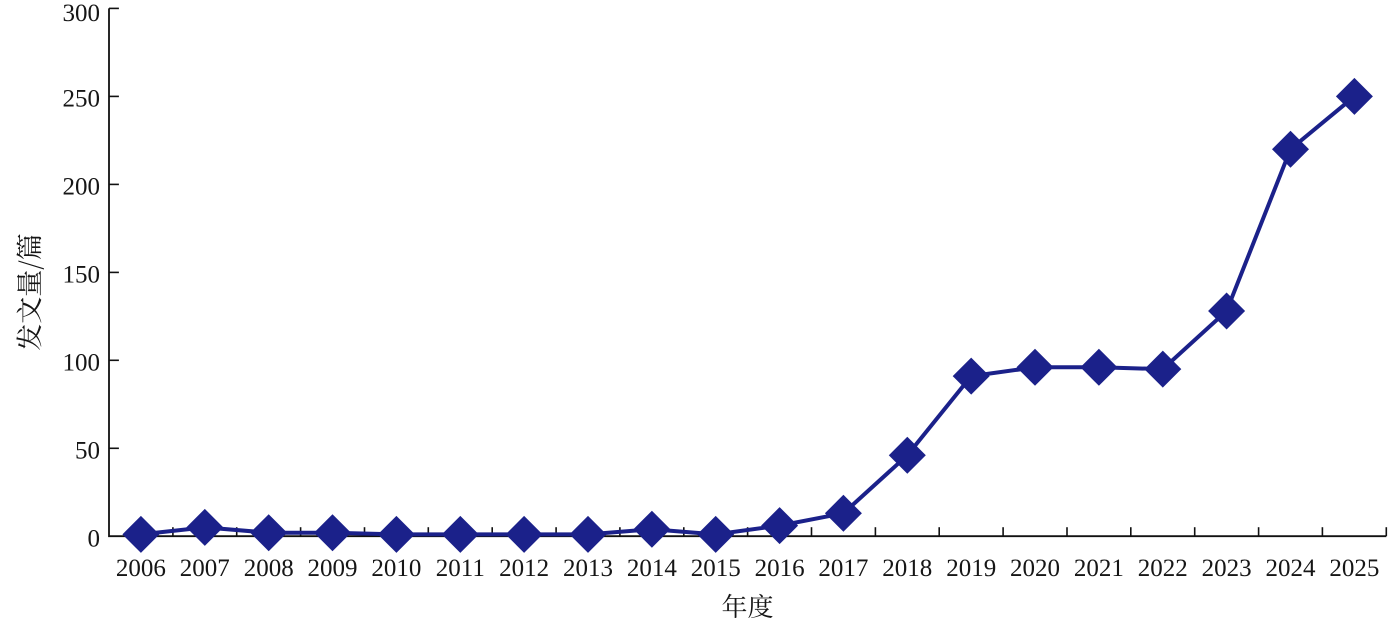  What do you see at coordinates (205, 568) in the screenshot?
I see `svg-text: 2007` at bounding box center [205, 568].